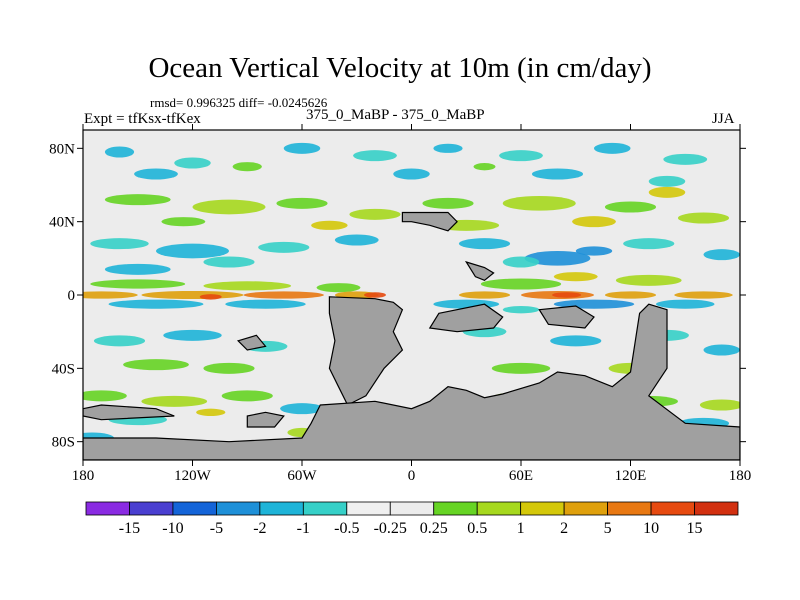 This screenshot has width=800, height=600. What do you see at coordinates (303, 528) in the screenshot?
I see `colorbar-label-4: -1` at bounding box center [303, 528].